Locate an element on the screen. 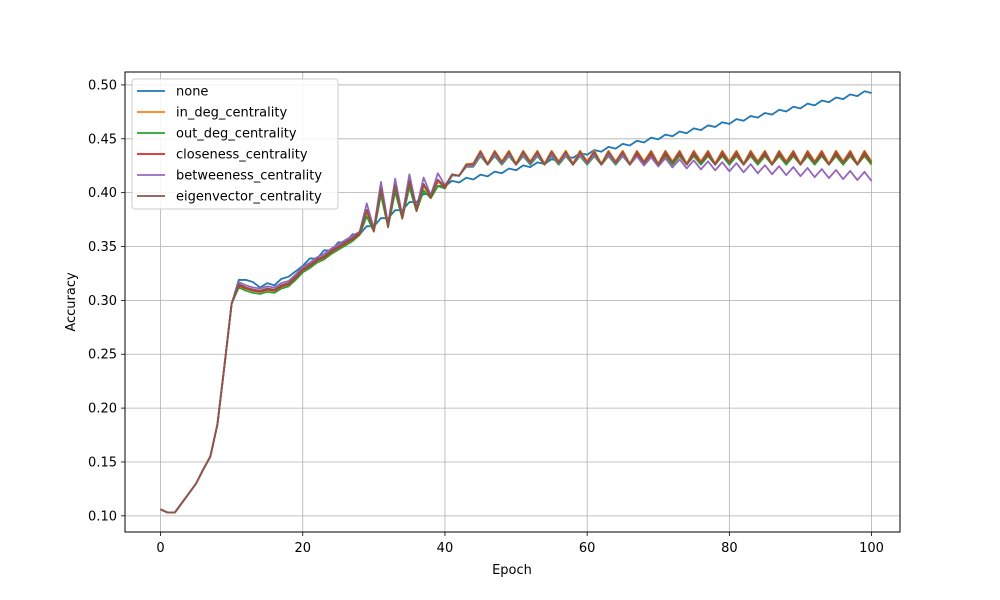 This screenshot has width=1000, height=600. x-axis-ticks: 0 20 40 60 80 100 is located at coordinates (520, 544).